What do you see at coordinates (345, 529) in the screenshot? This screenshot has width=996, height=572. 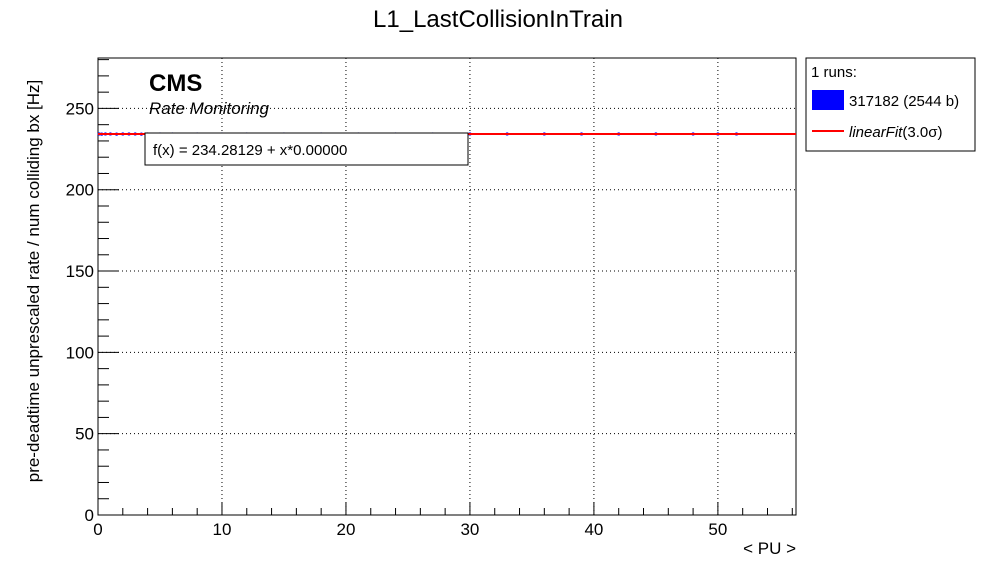 I see `x-tick-label: 20` at bounding box center [345, 529].